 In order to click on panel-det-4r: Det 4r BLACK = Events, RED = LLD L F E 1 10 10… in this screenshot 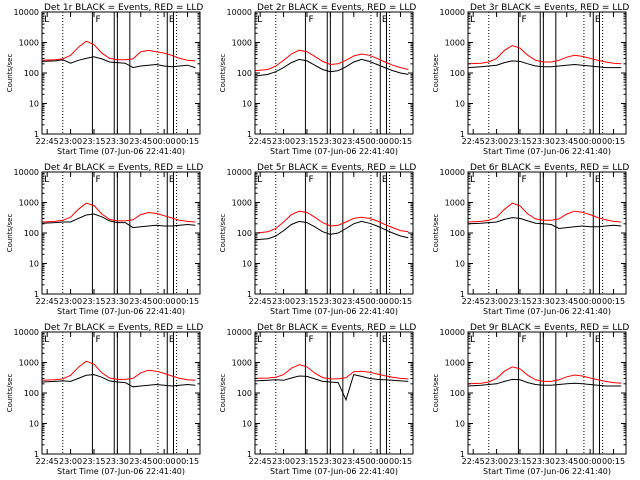, I will do `click(104, 239)`.